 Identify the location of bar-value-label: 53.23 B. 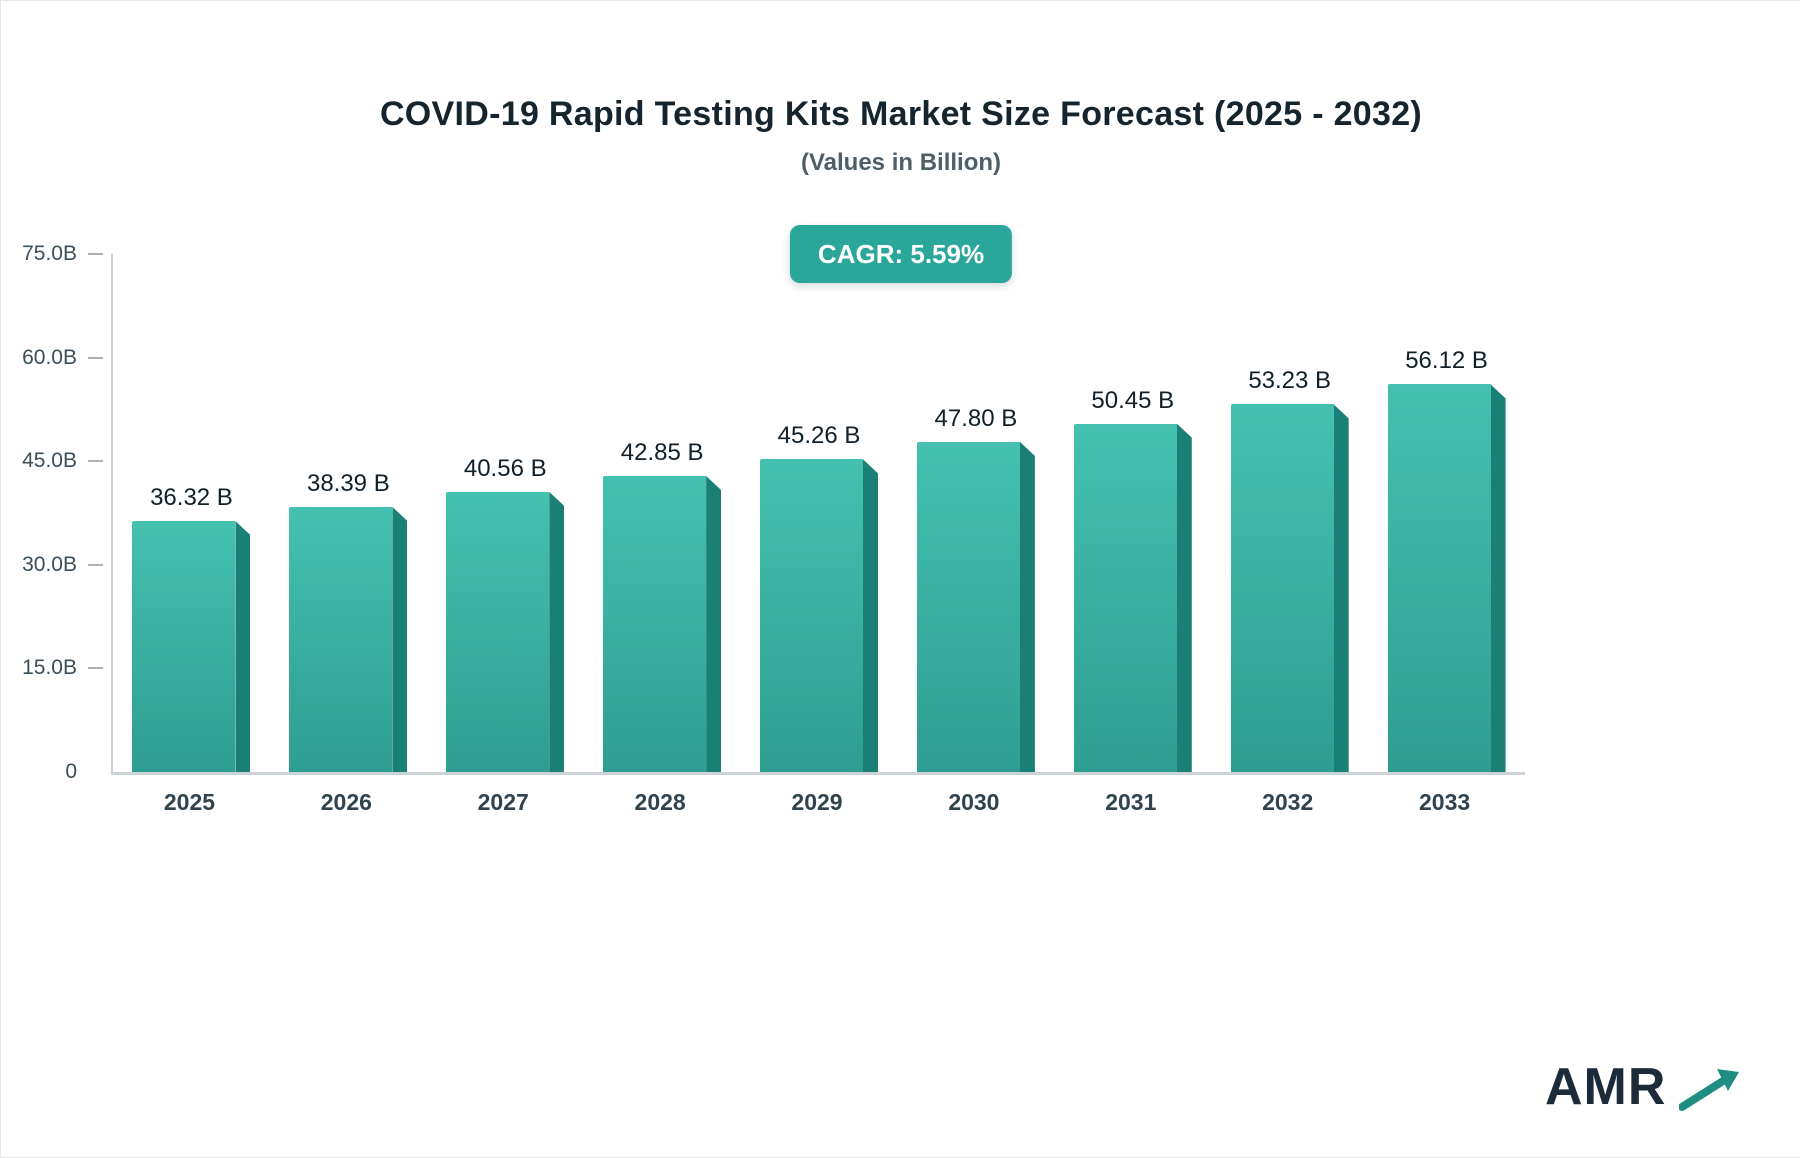
(1290, 381).